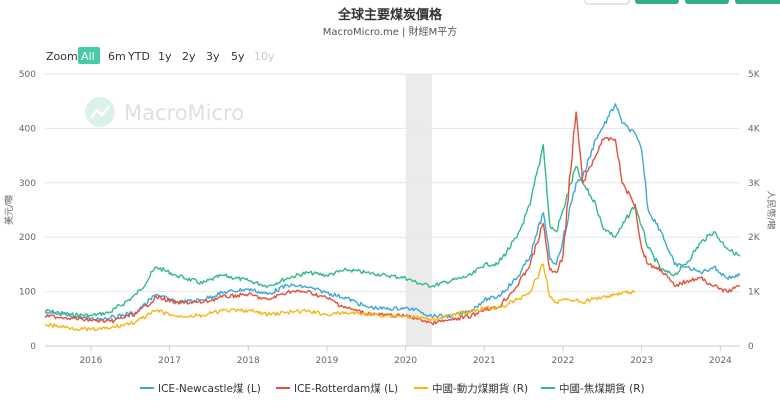 The height and width of the screenshot is (402, 780). I want to click on zoom-button-bg-all, so click(89, 55).